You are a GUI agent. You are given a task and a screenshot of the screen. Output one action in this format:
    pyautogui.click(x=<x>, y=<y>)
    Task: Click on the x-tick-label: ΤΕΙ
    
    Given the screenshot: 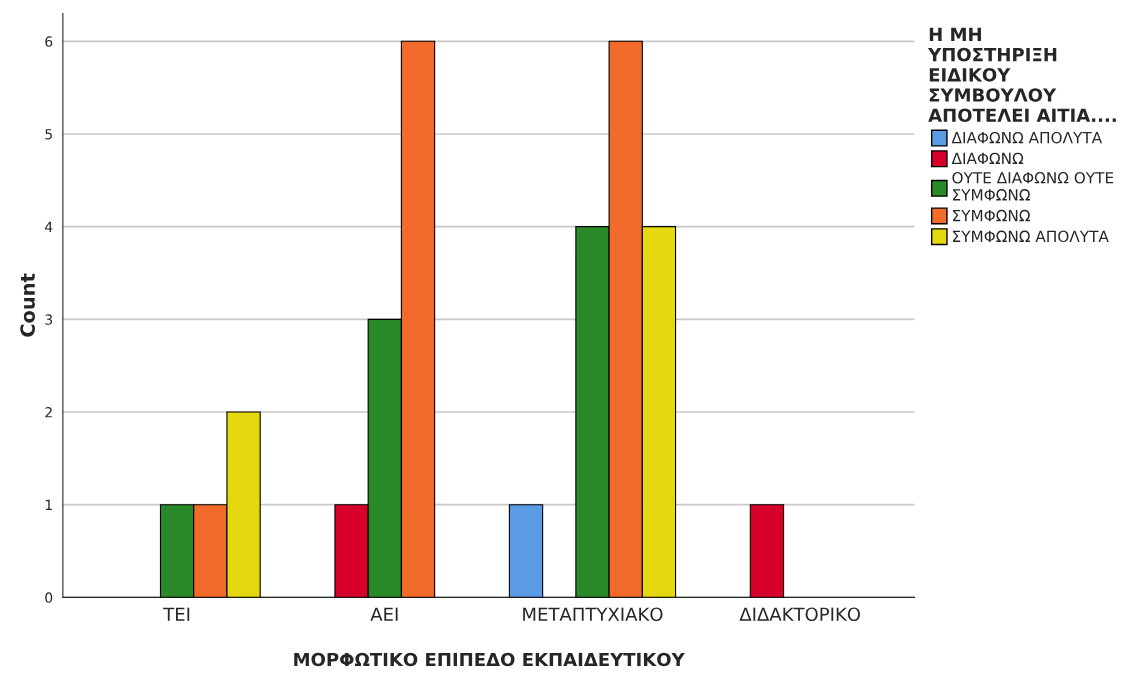 What is the action you would take?
    pyautogui.click(x=176, y=614)
    